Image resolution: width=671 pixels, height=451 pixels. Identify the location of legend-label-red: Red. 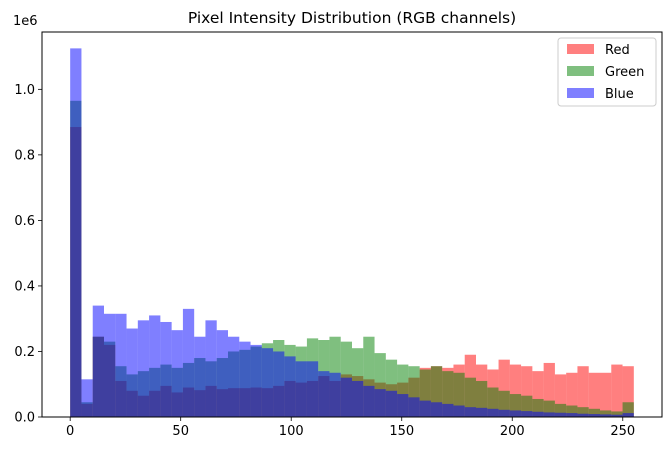
(617, 50).